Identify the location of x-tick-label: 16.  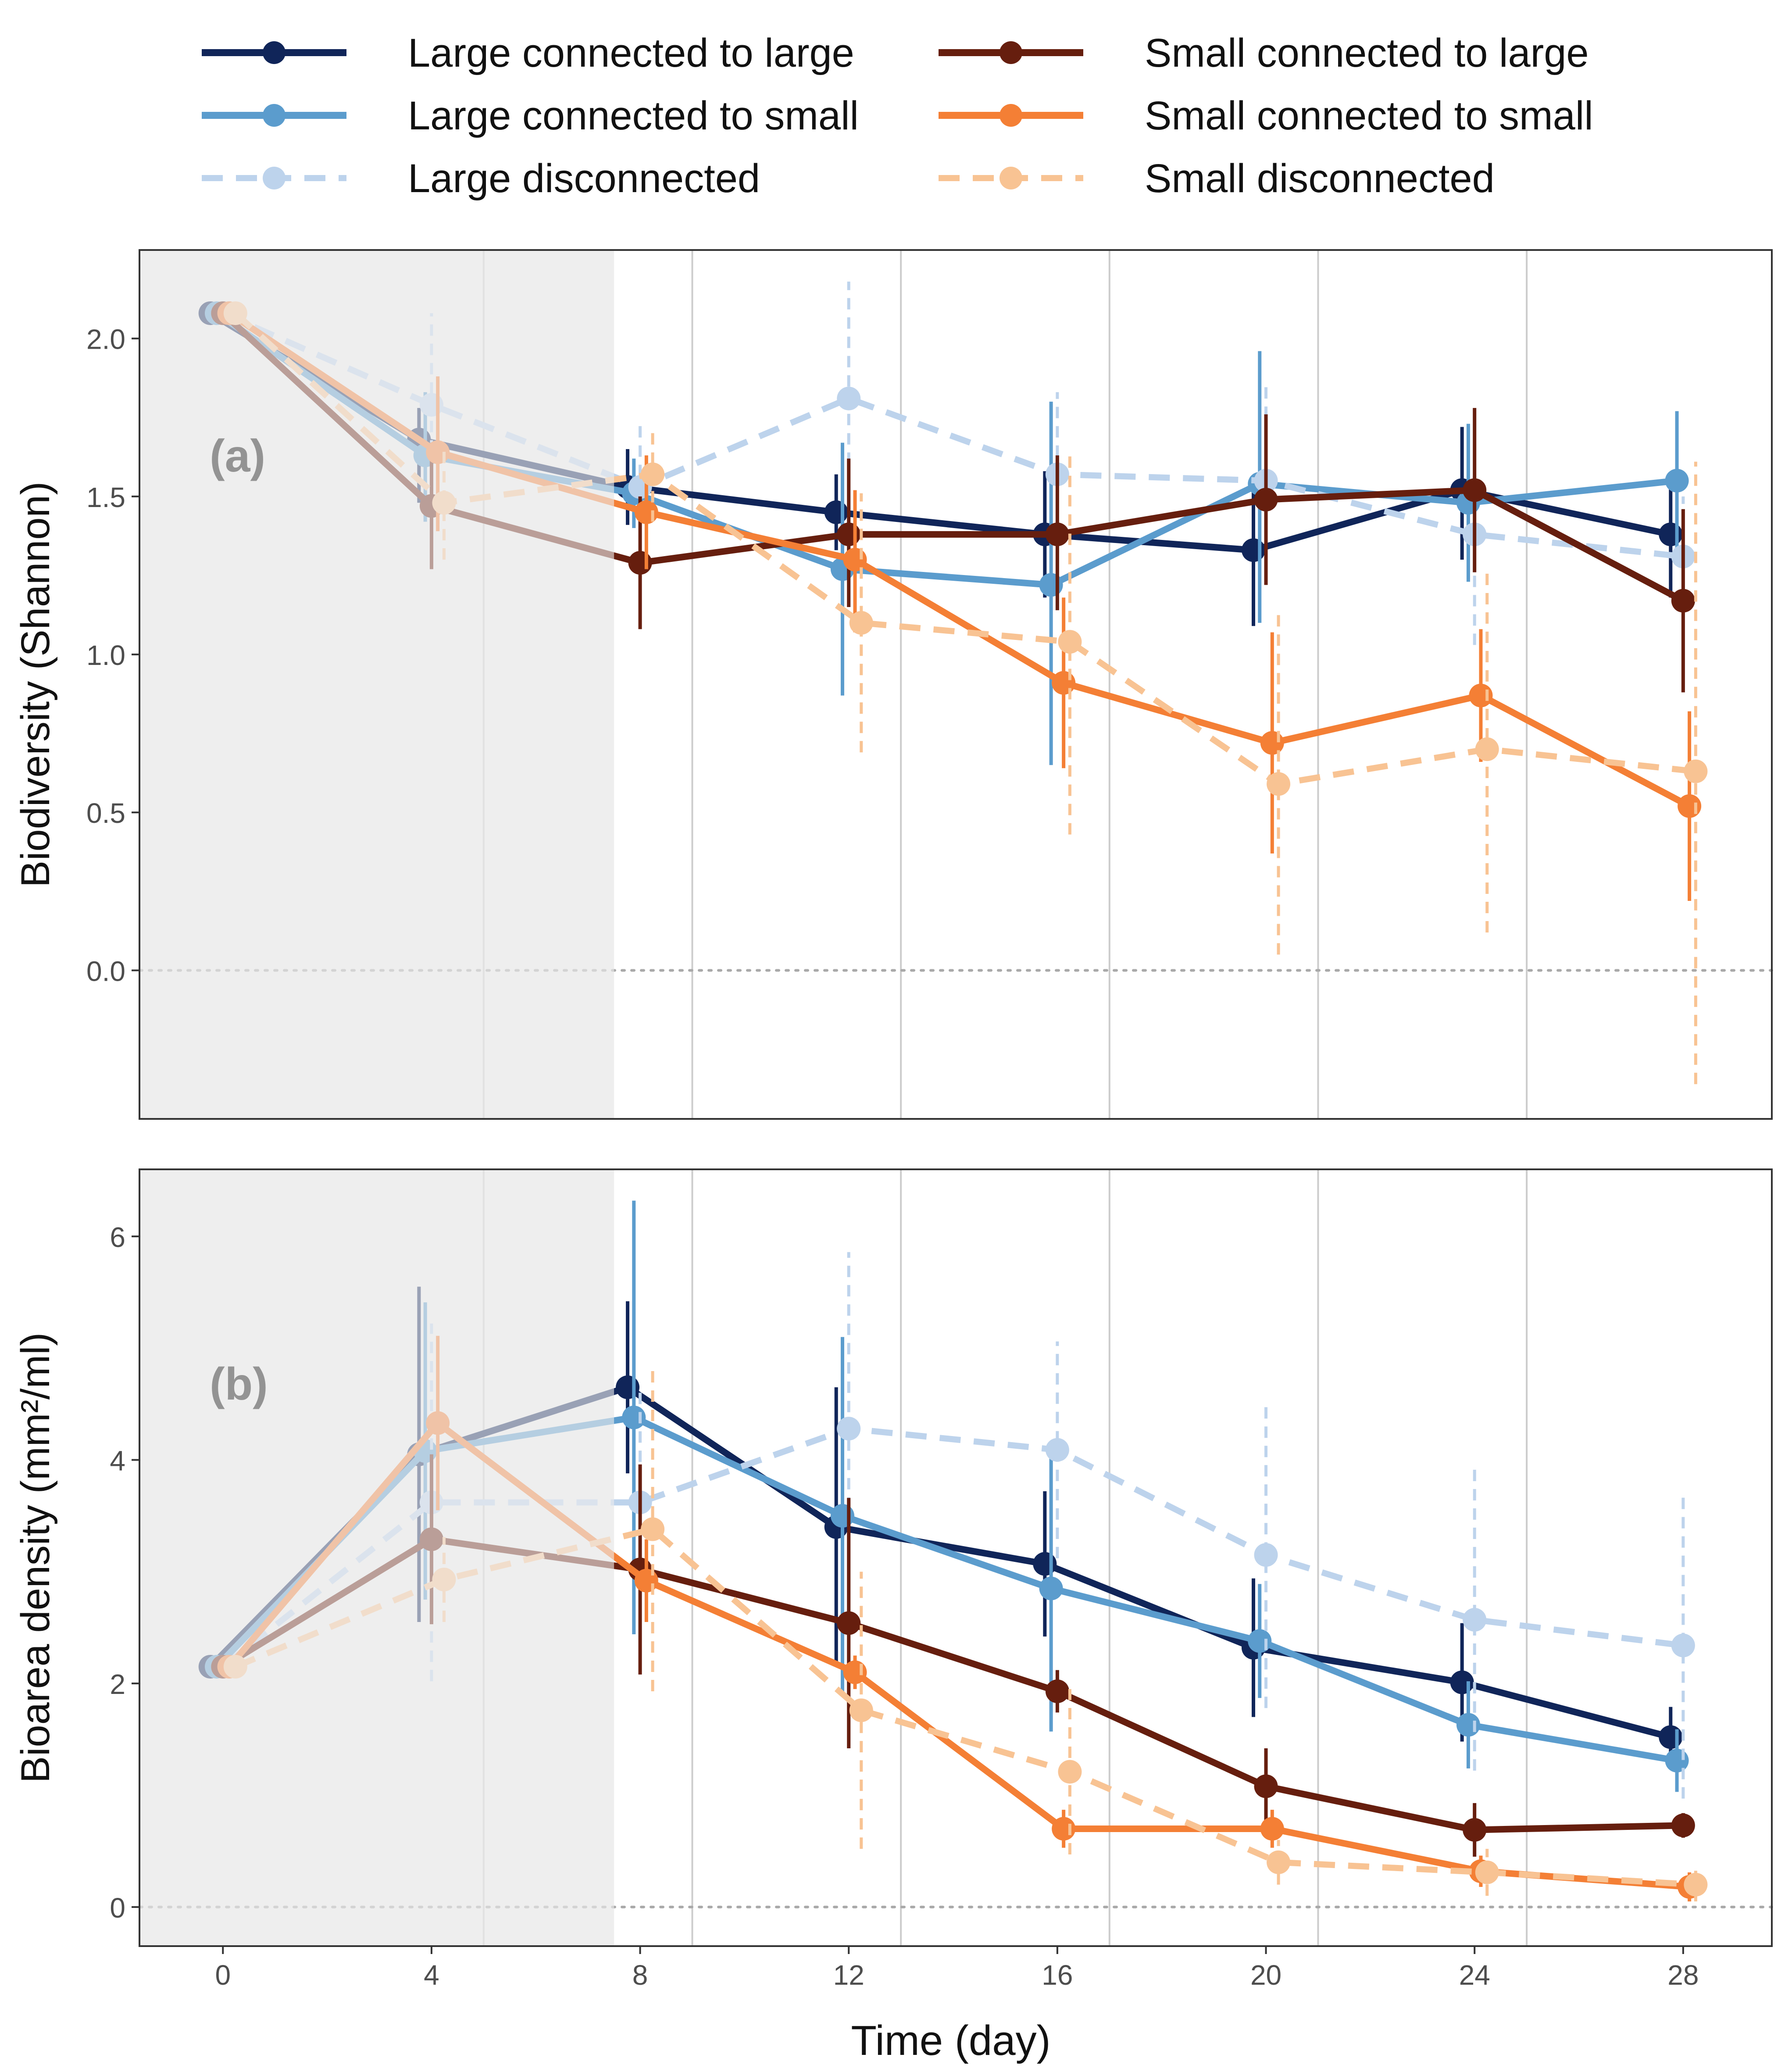
(1057, 1975).